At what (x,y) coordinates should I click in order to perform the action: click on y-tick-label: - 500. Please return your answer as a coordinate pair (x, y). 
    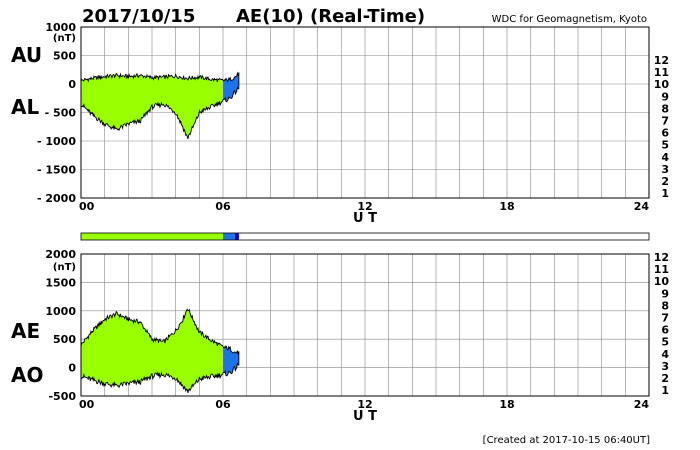
    Looking at the image, I should click on (61, 113).